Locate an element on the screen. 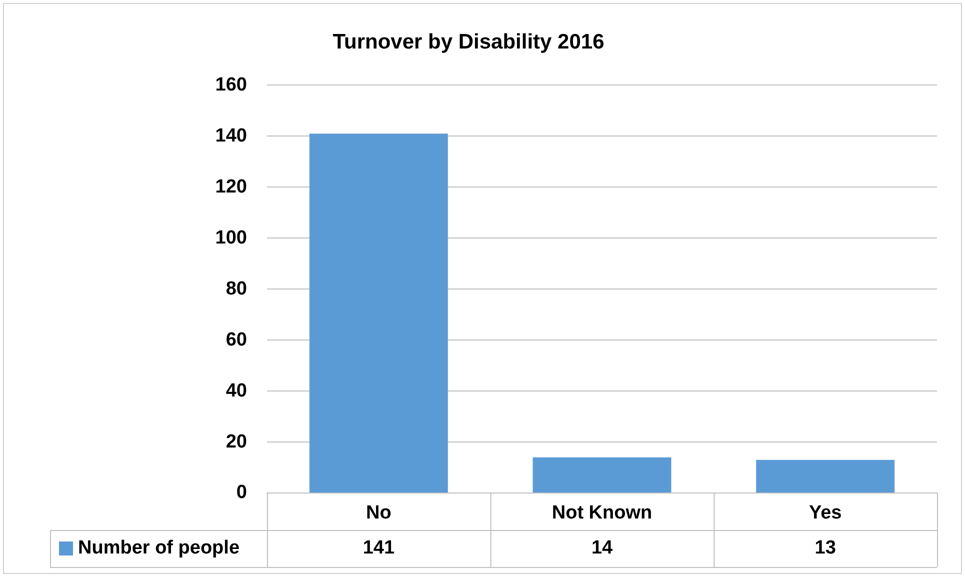  data-label: 13 is located at coordinates (825, 548).